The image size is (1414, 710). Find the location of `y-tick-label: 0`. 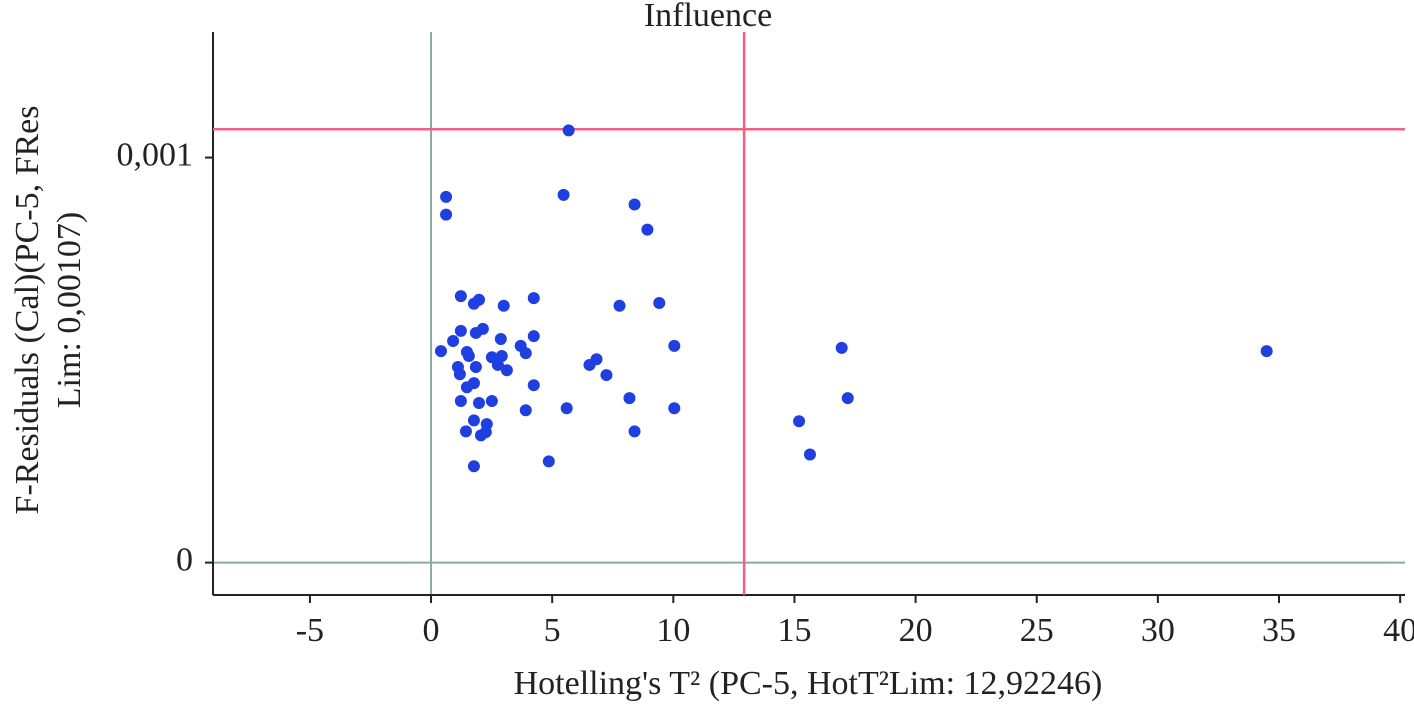

y-tick-label: 0 is located at coordinates (184, 559).